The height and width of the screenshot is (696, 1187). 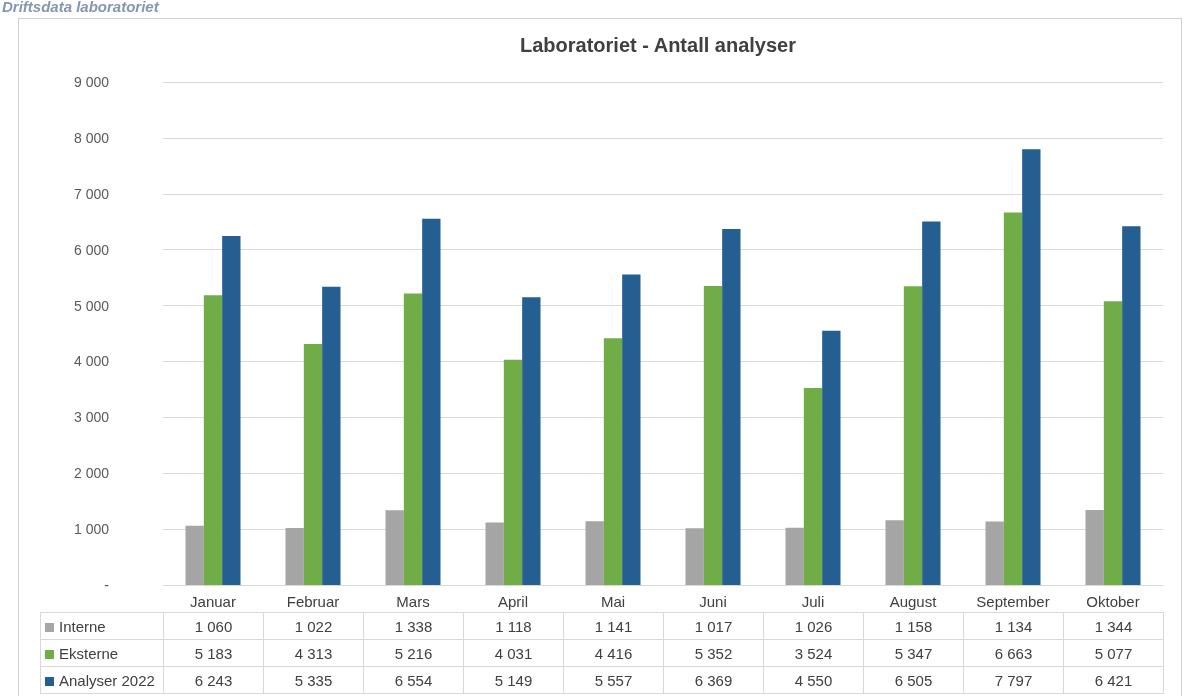 What do you see at coordinates (1113, 680) in the screenshot?
I see `data-label: 6 421` at bounding box center [1113, 680].